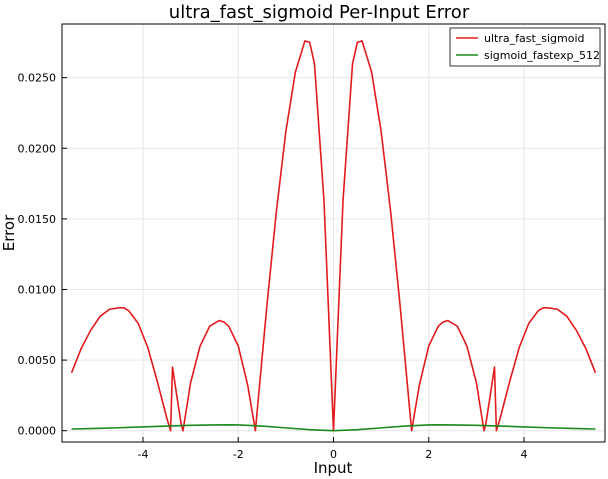 This screenshot has width=608, height=479. What do you see at coordinates (319, 12) in the screenshot?
I see `chart-title: ultra_fast_sigmoid Per-Input Error` at bounding box center [319, 12].